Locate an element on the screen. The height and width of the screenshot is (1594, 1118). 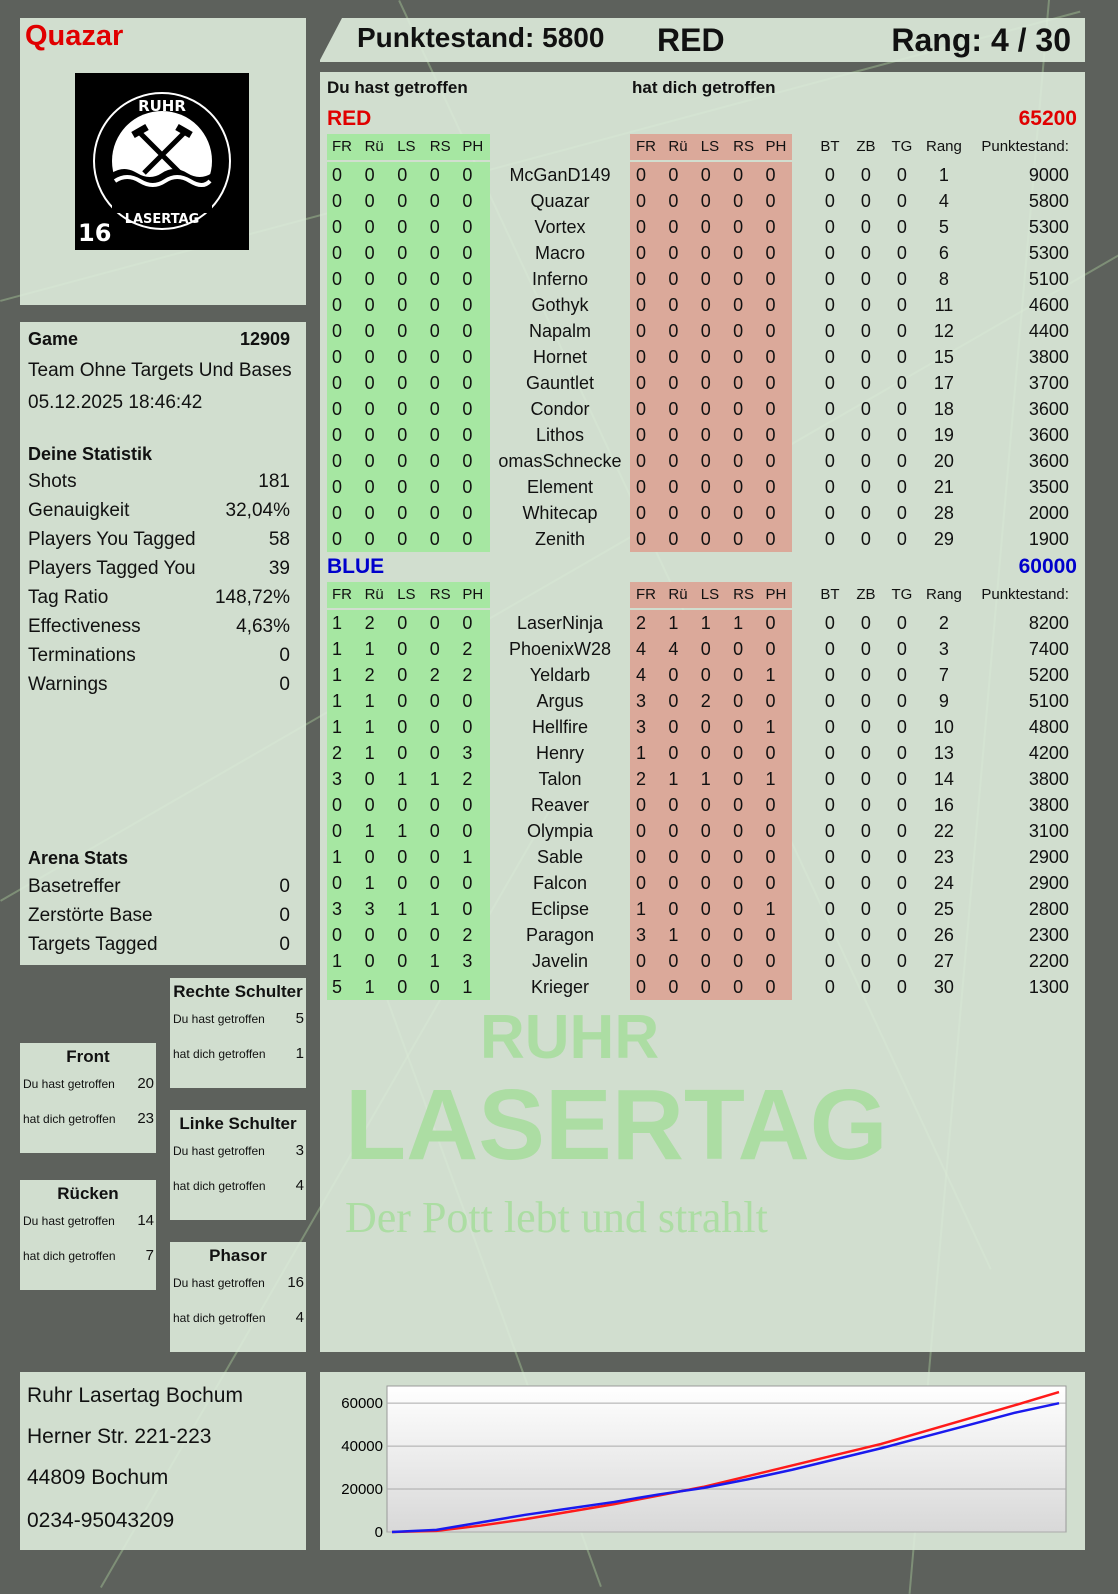
stat-value: 148,72% is located at coordinates (252, 597).